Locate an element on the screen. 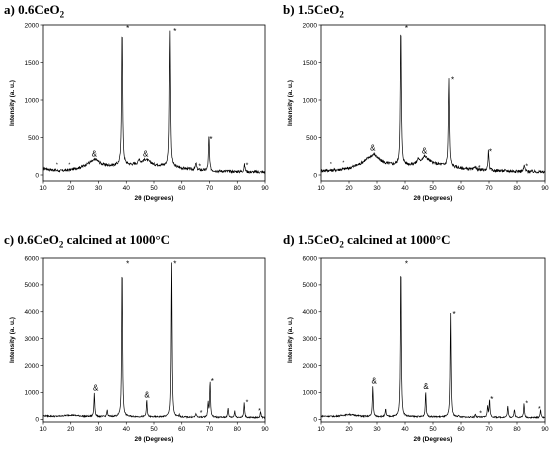 This screenshot has height=452, width=550. panel-title-d: d) 1.5CeO2 calcined at 1000°C is located at coordinates (367, 241).